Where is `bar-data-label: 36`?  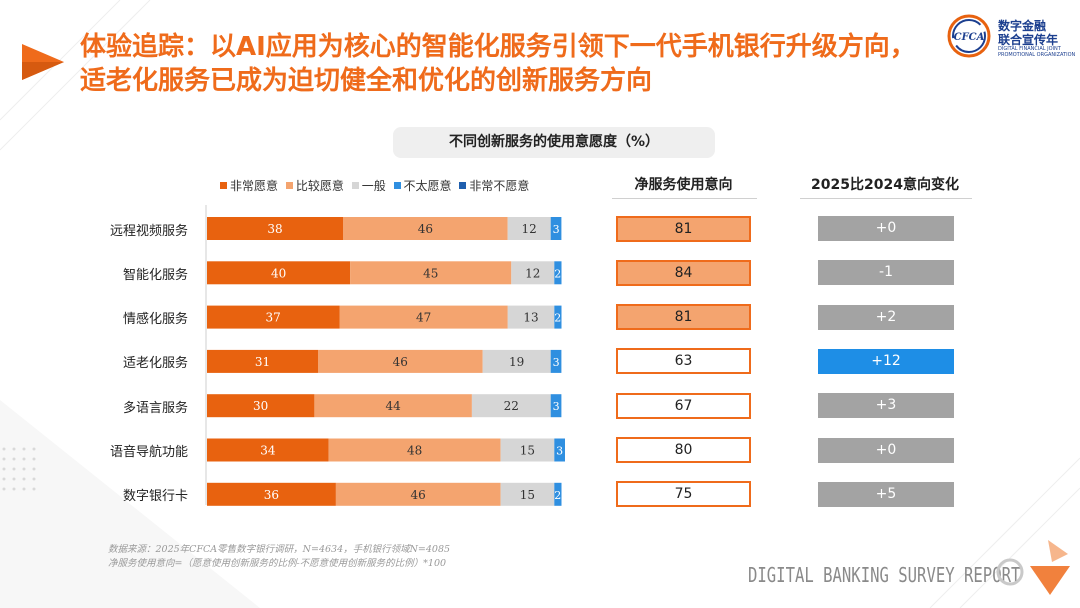
bar-data-label: 36 is located at coordinates (271, 495).